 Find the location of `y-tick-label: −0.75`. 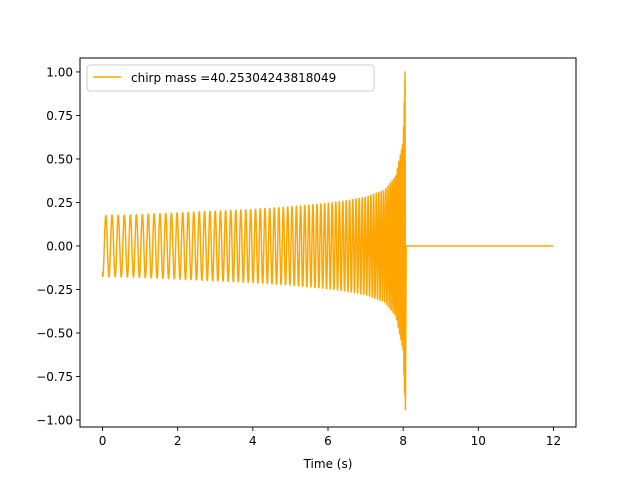

y-tick-label: −0.75 is located at coordinates (54, 377).